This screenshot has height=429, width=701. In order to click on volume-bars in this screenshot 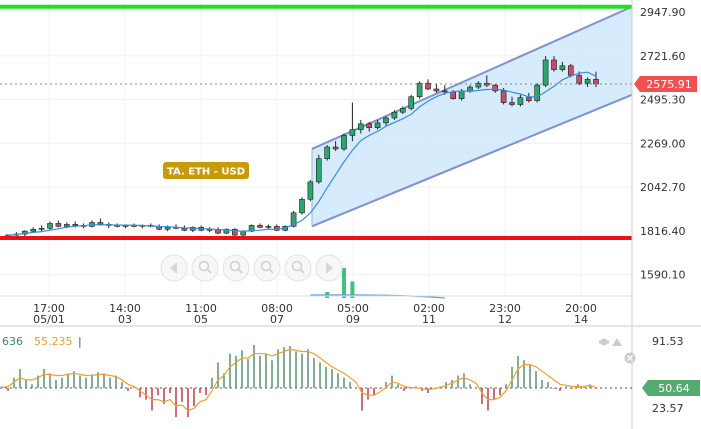, I will do `click(377, 283)`.